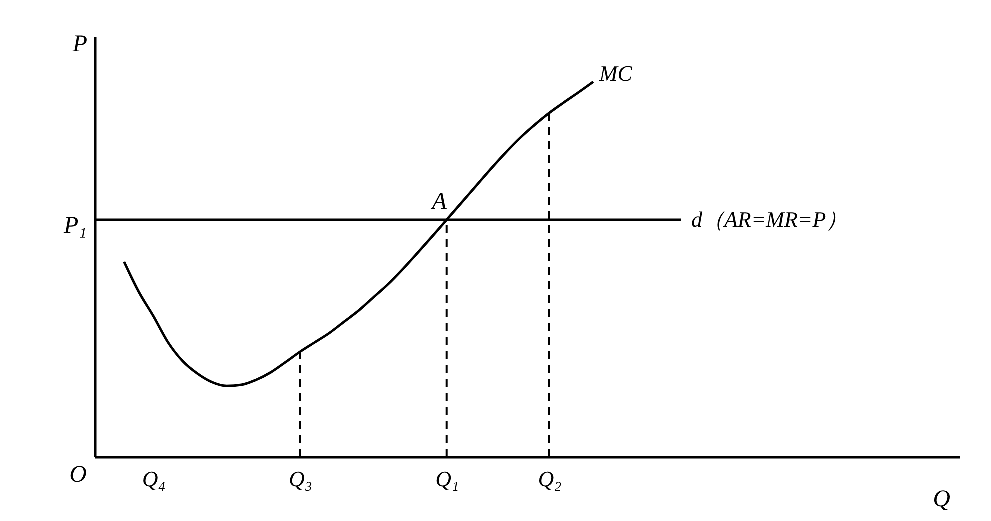 This screenshot has height=521, width=991. What do you see at coordinates (74, 226) in the screenshot?
I see `text: P₁` at bounding box center [74, 226].